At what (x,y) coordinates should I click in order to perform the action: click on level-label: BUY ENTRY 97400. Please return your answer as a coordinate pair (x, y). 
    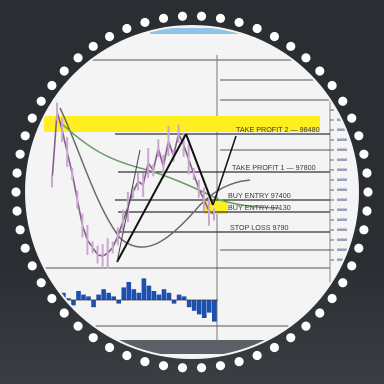
    Looking at the image, I should click on (259, 195).